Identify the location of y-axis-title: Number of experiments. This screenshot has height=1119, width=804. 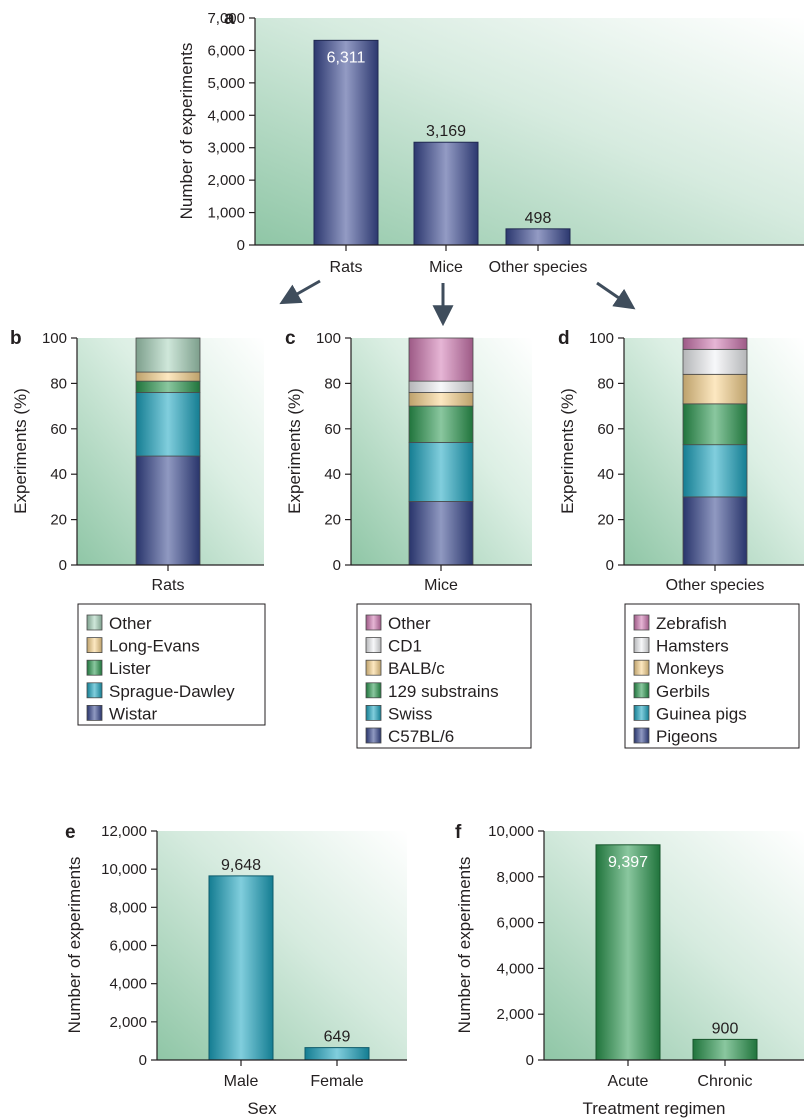
(186, 131).